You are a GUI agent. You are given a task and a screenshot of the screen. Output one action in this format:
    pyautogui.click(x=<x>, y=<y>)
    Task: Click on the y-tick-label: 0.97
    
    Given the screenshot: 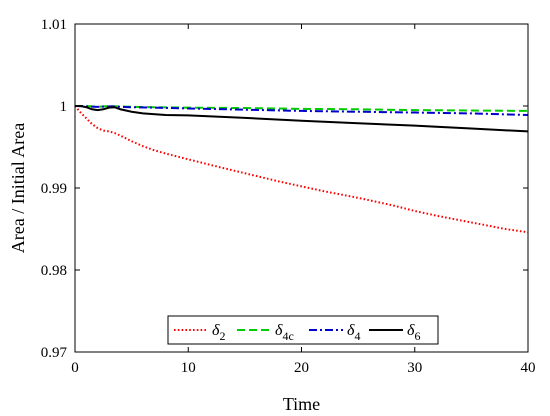 What is the action you would take?
    pyautogui.click(x=54, y=353)
    